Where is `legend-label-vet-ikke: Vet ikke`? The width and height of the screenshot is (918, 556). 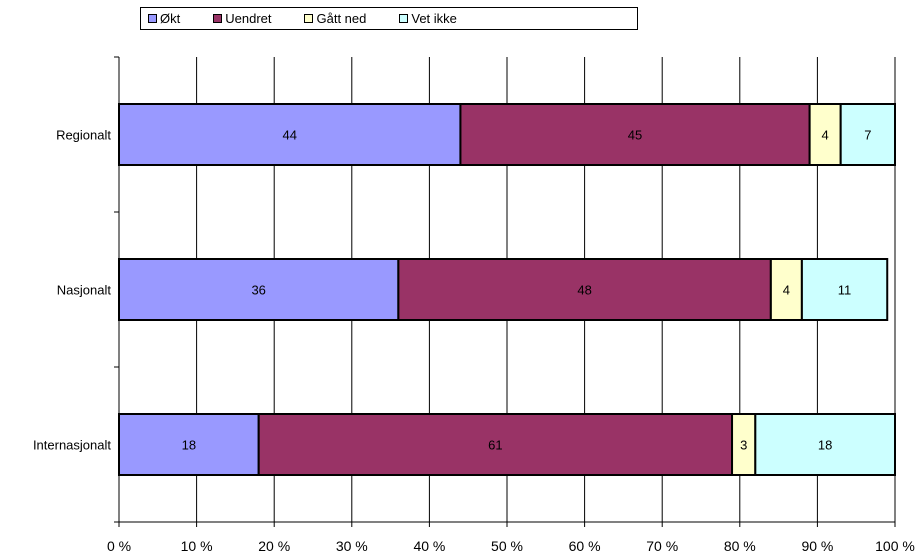
legend-label-vet-ikke: Vet ikke is located at coordinates (434, 18).